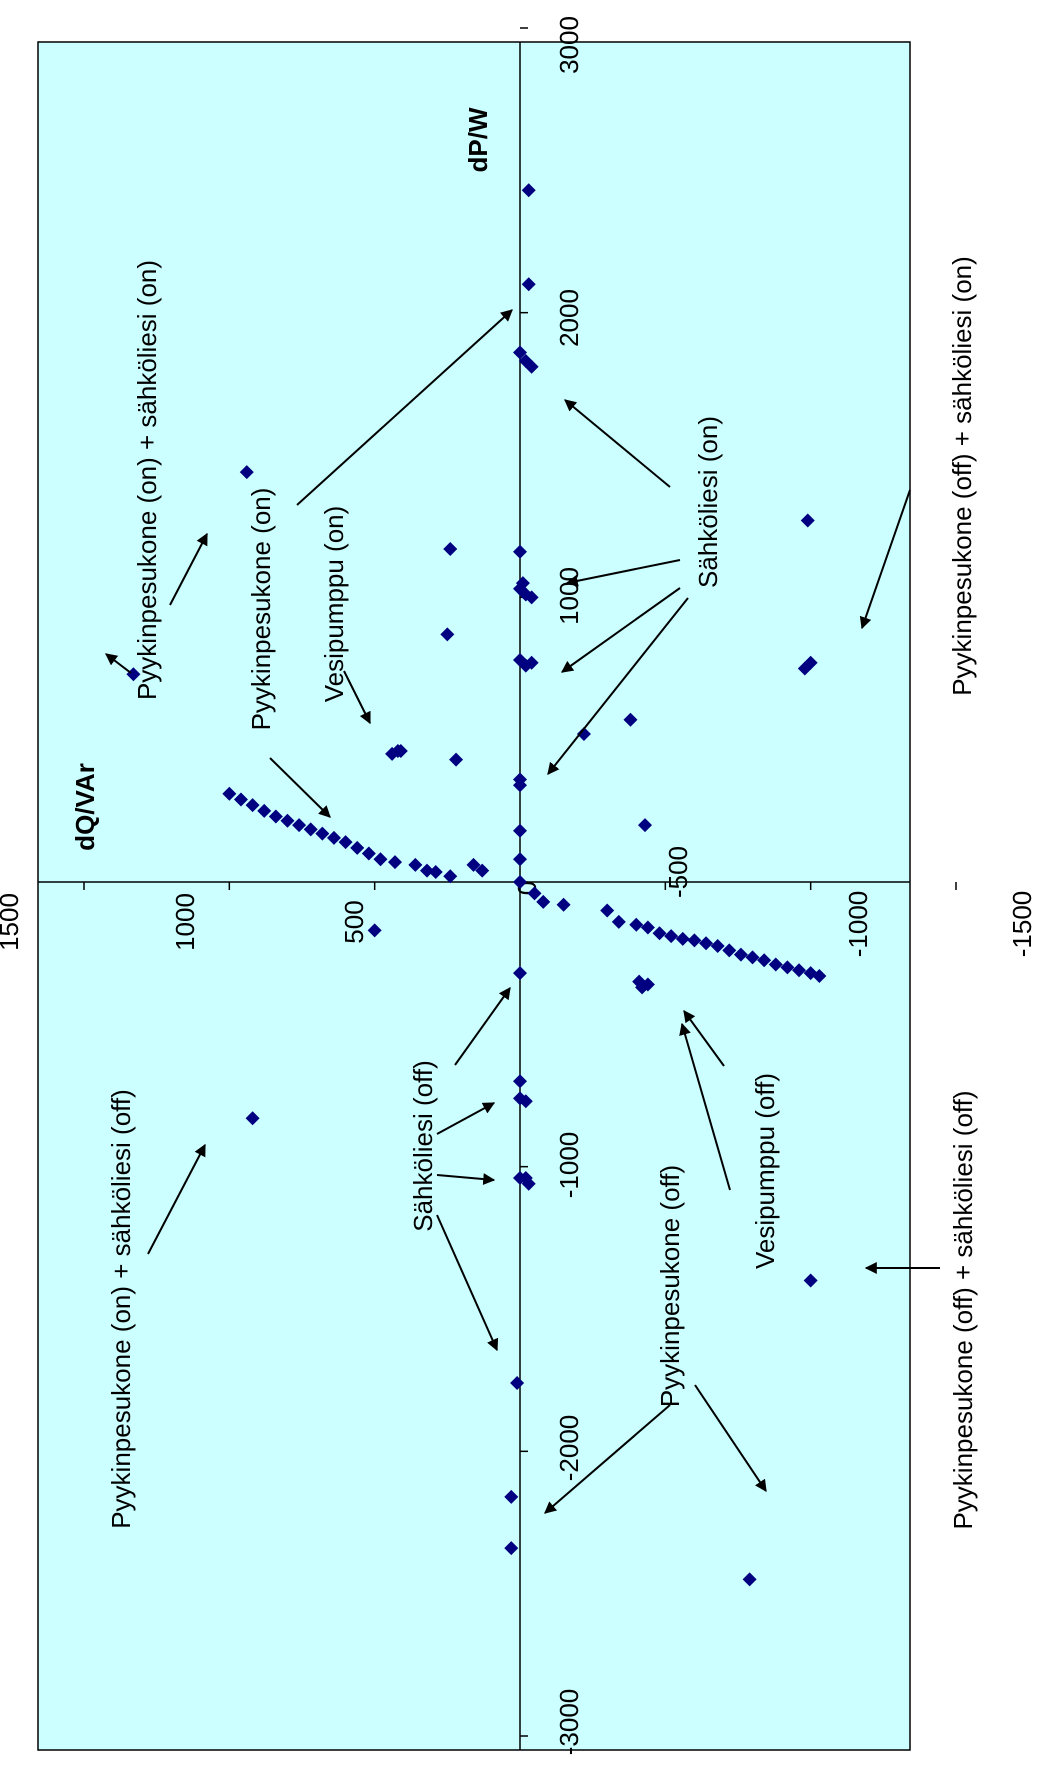  I want to click on y-tick-label: 2000, so click(569, 318).